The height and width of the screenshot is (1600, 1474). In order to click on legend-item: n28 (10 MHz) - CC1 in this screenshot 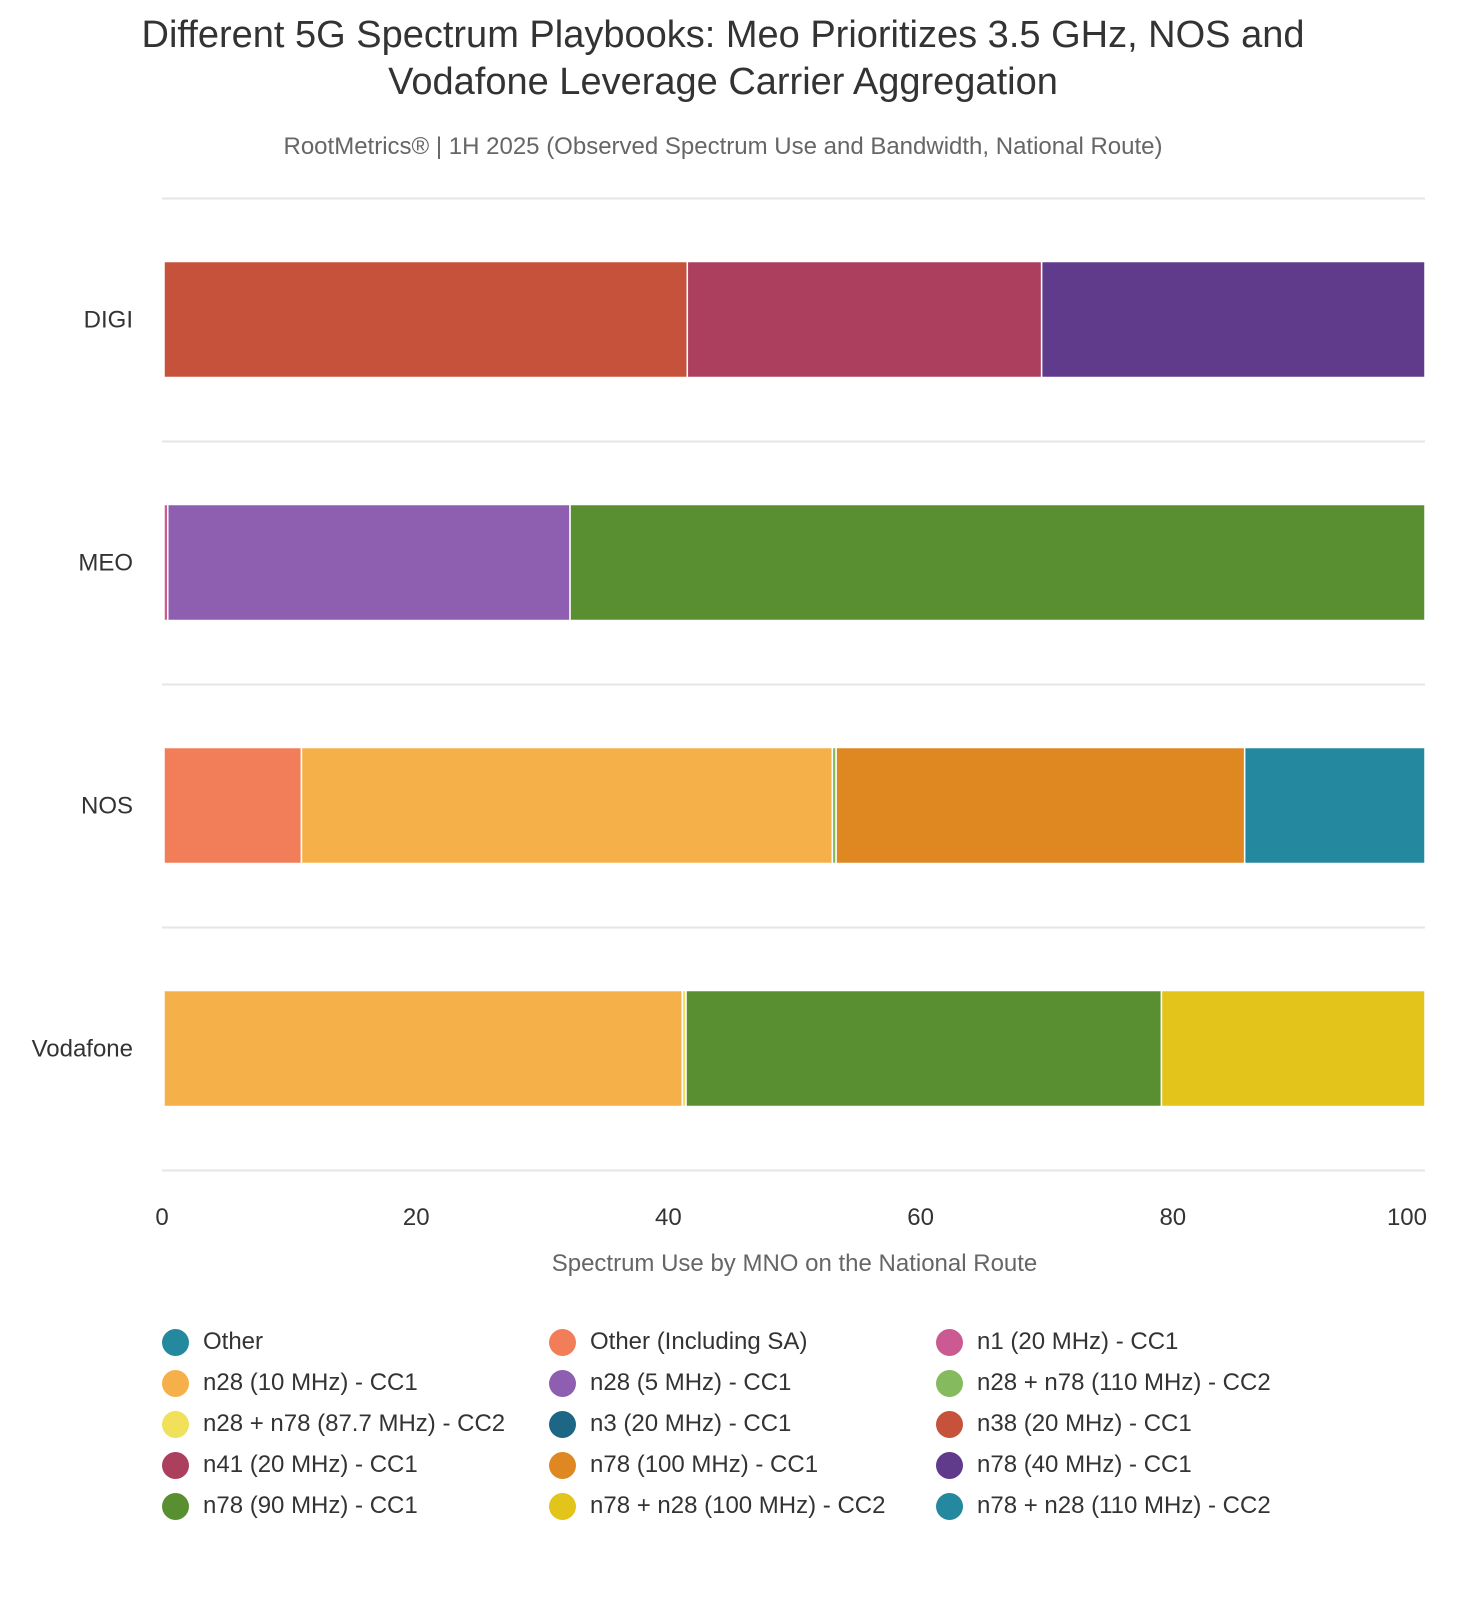, I will do `click(355, 1383)`.